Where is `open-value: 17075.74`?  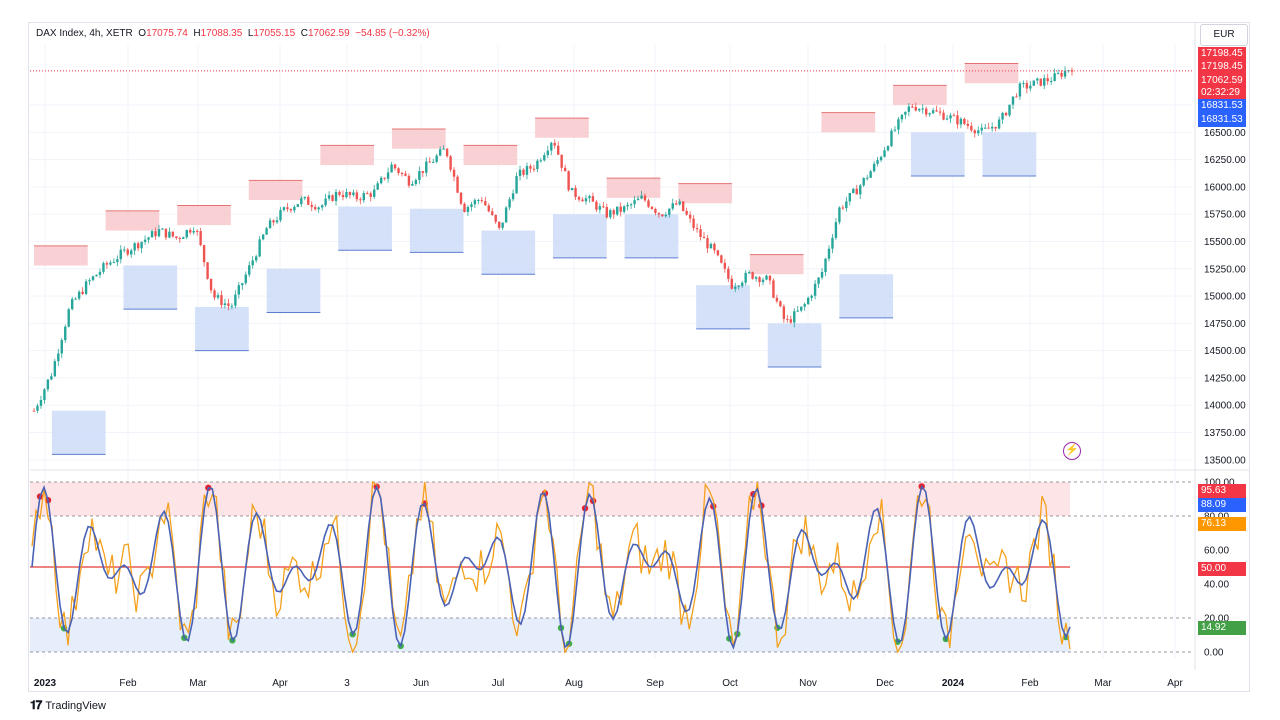 open-value: 17075.74 is located at coordinates (167, 33).